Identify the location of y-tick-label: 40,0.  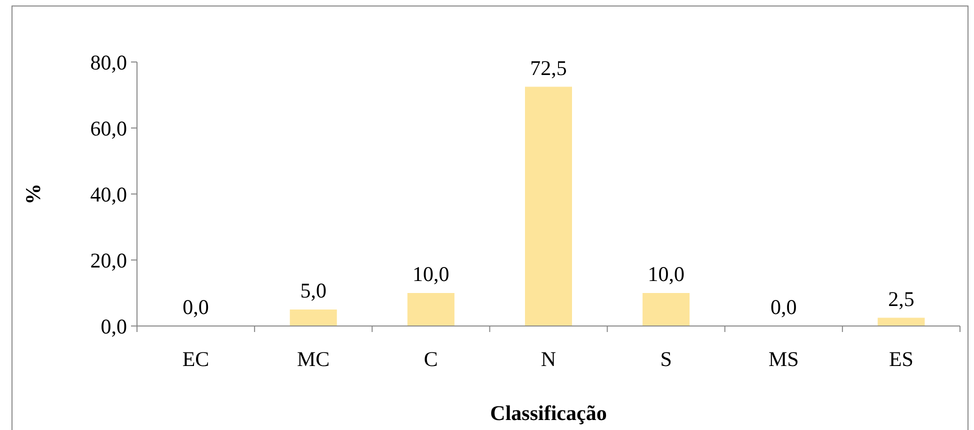
(108, 194).